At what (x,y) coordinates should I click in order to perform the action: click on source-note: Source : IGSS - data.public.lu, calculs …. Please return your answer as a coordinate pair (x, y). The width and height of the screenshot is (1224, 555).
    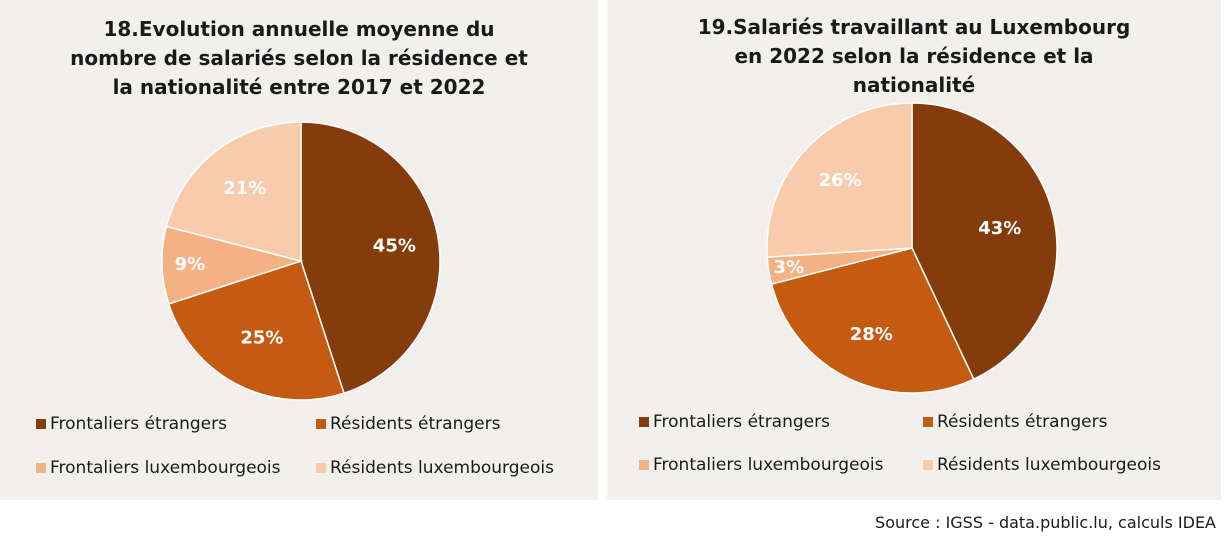
    Looking at the image, I should click on (1045, 522).